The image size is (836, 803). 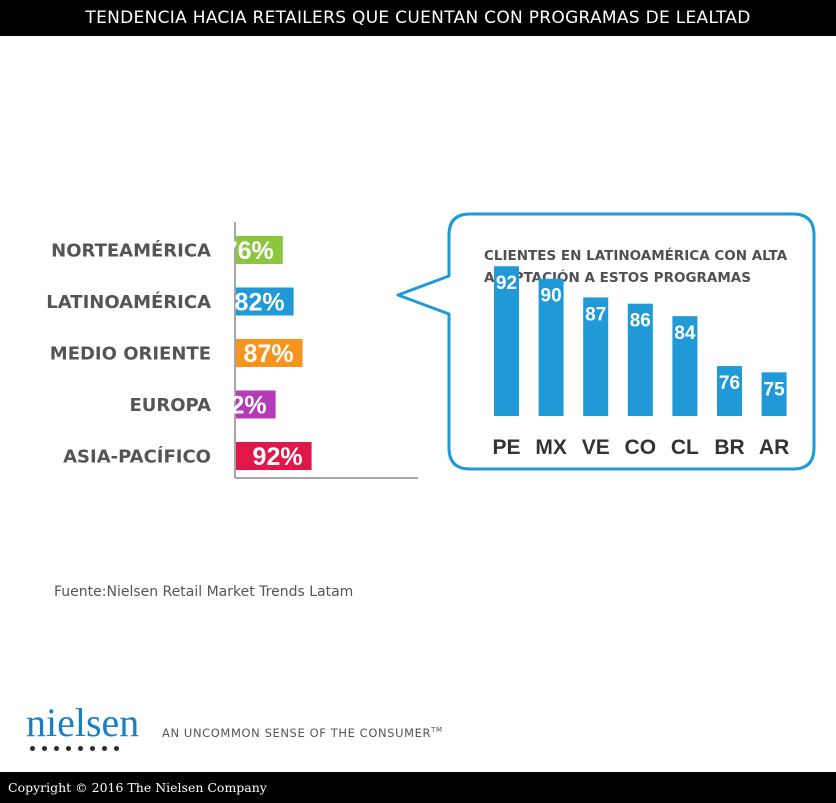 I want to click on region-label: ASIA-PACÍFICO, so click(x=137, y=457).